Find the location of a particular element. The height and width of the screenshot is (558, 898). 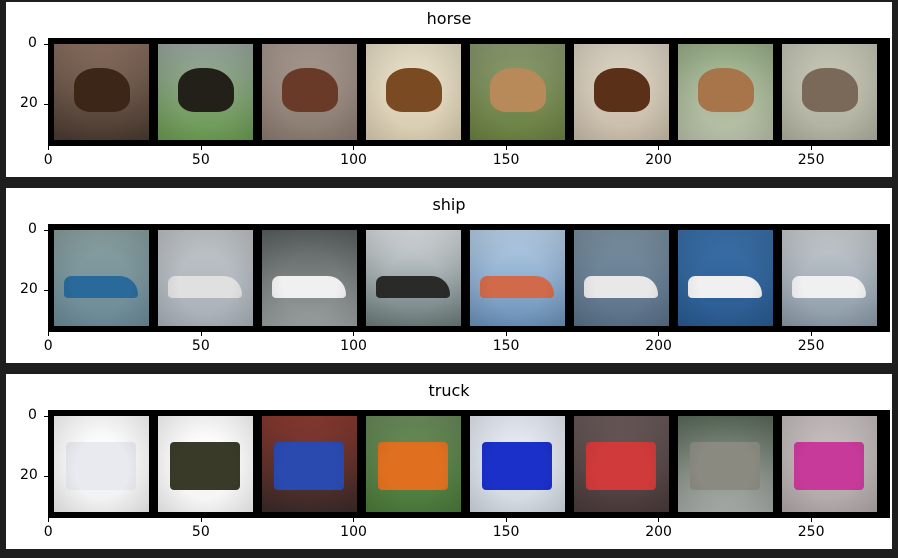

subplot-title: ship is located at coordinates (449, 204).